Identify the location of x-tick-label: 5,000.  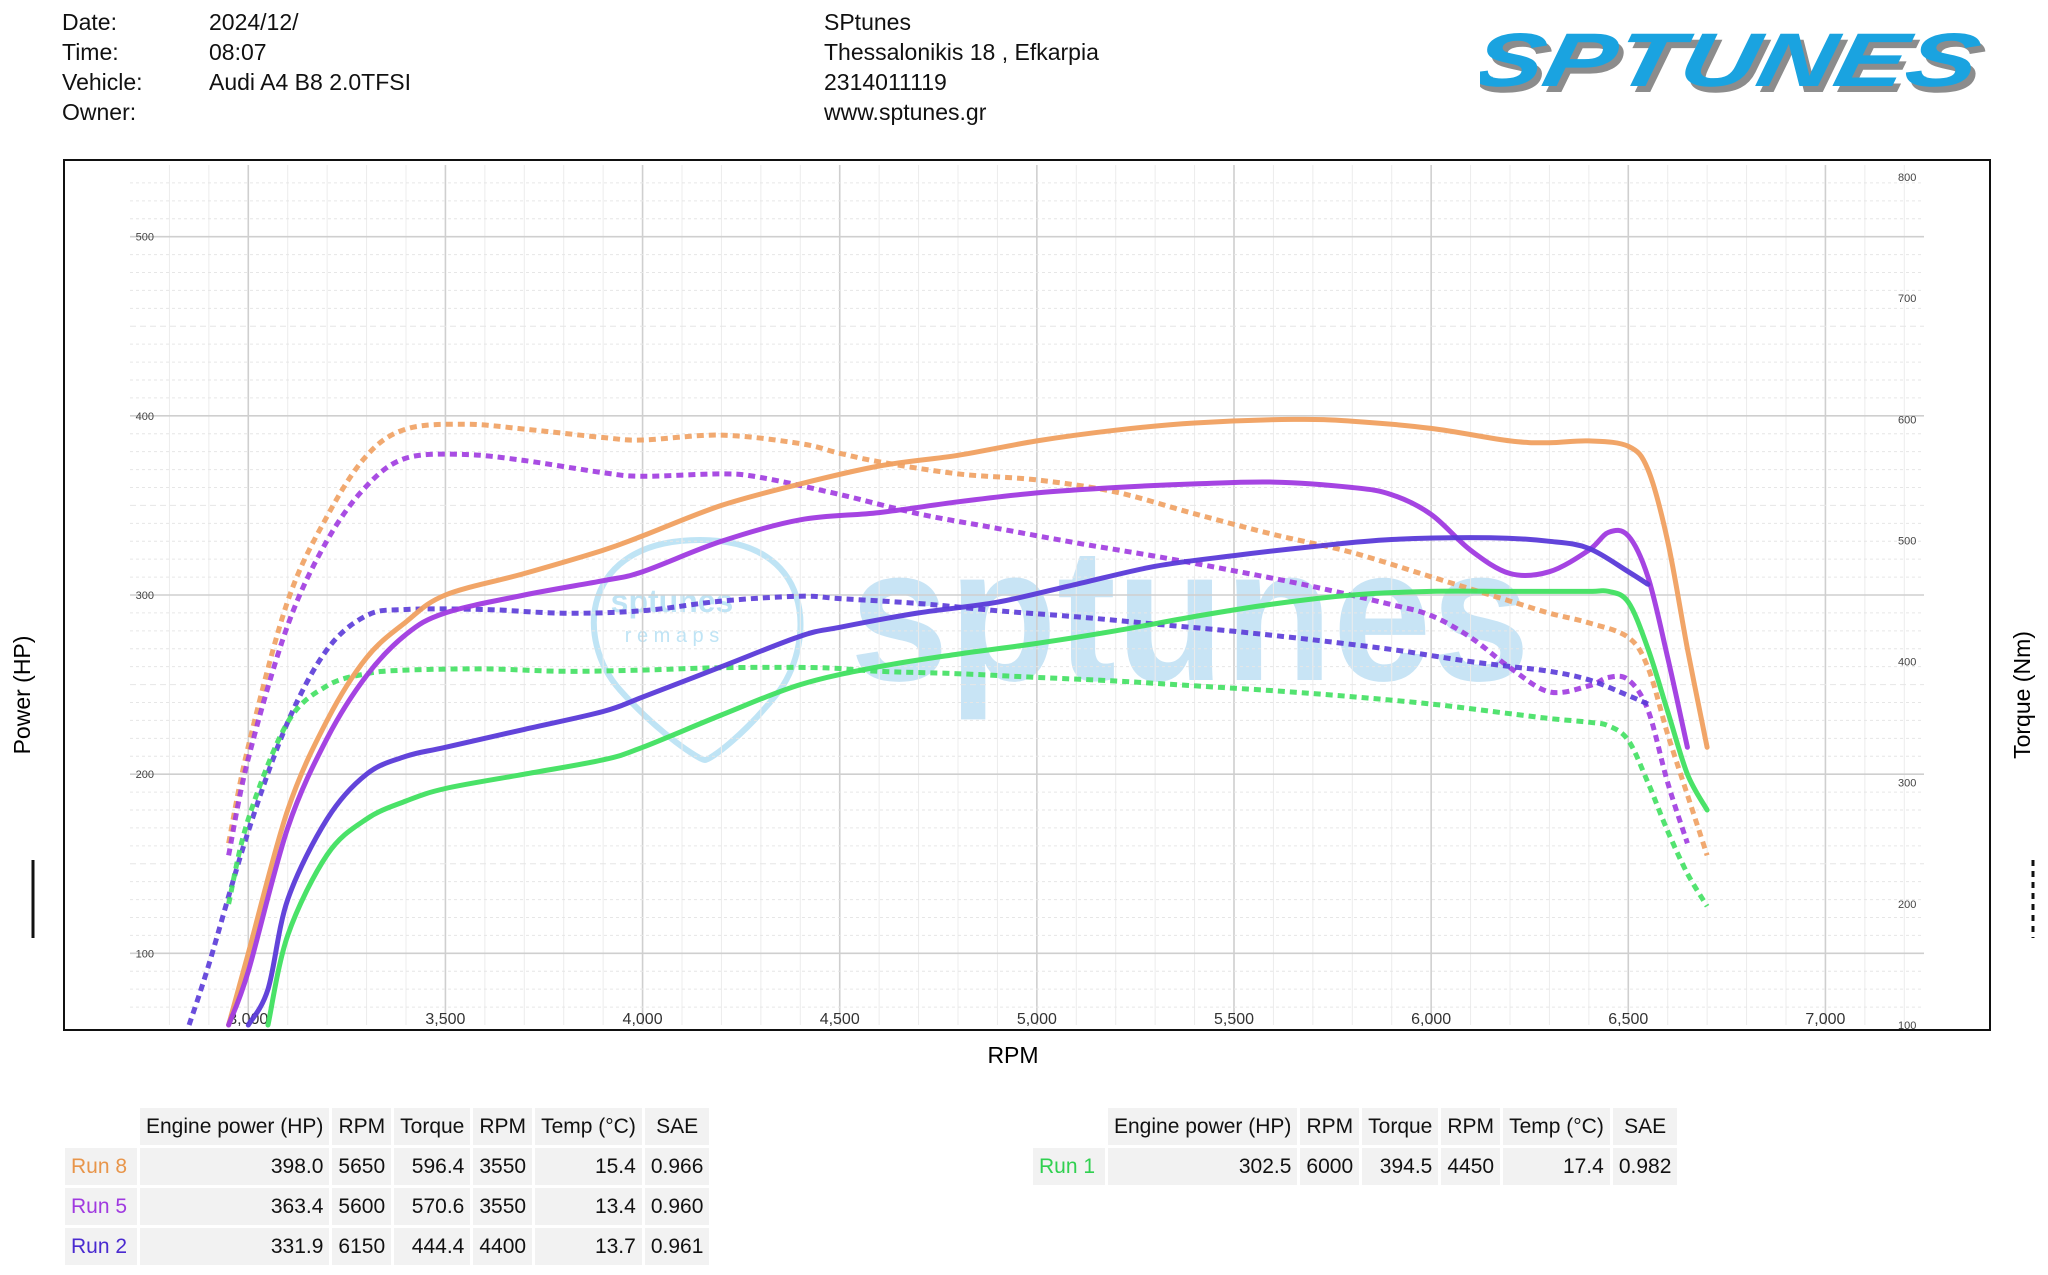
(1037, 1019).